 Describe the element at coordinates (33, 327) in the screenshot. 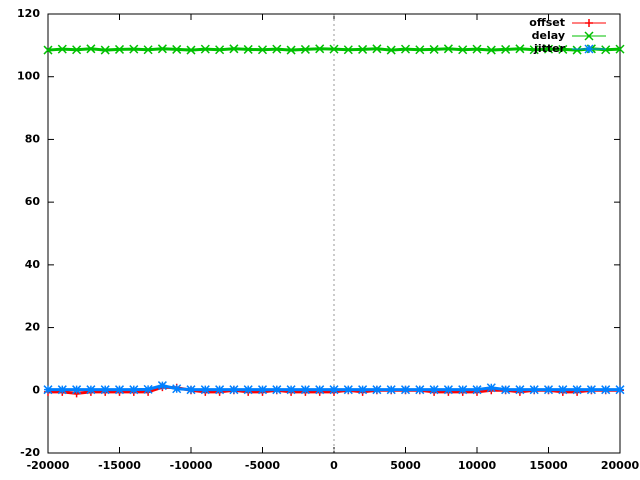

I see `y-tick-label: 20` at that location.